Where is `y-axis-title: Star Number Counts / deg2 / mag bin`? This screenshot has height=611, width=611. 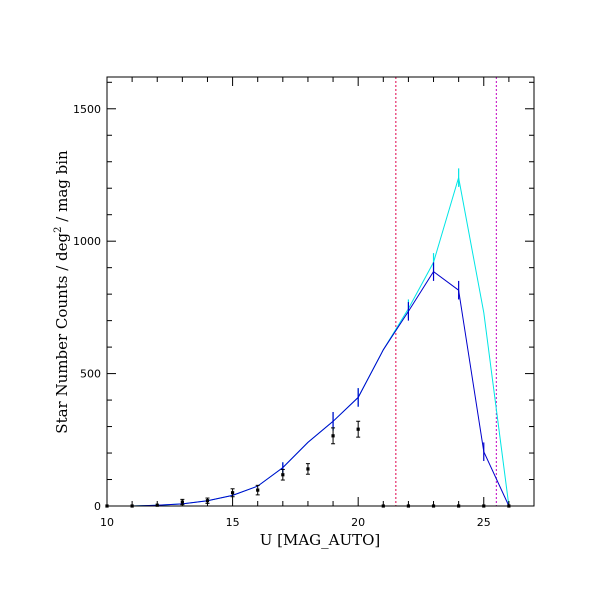 y-axis-title: Star Number Counts / deg2 / mag bin is located at coordinates (62, 292).